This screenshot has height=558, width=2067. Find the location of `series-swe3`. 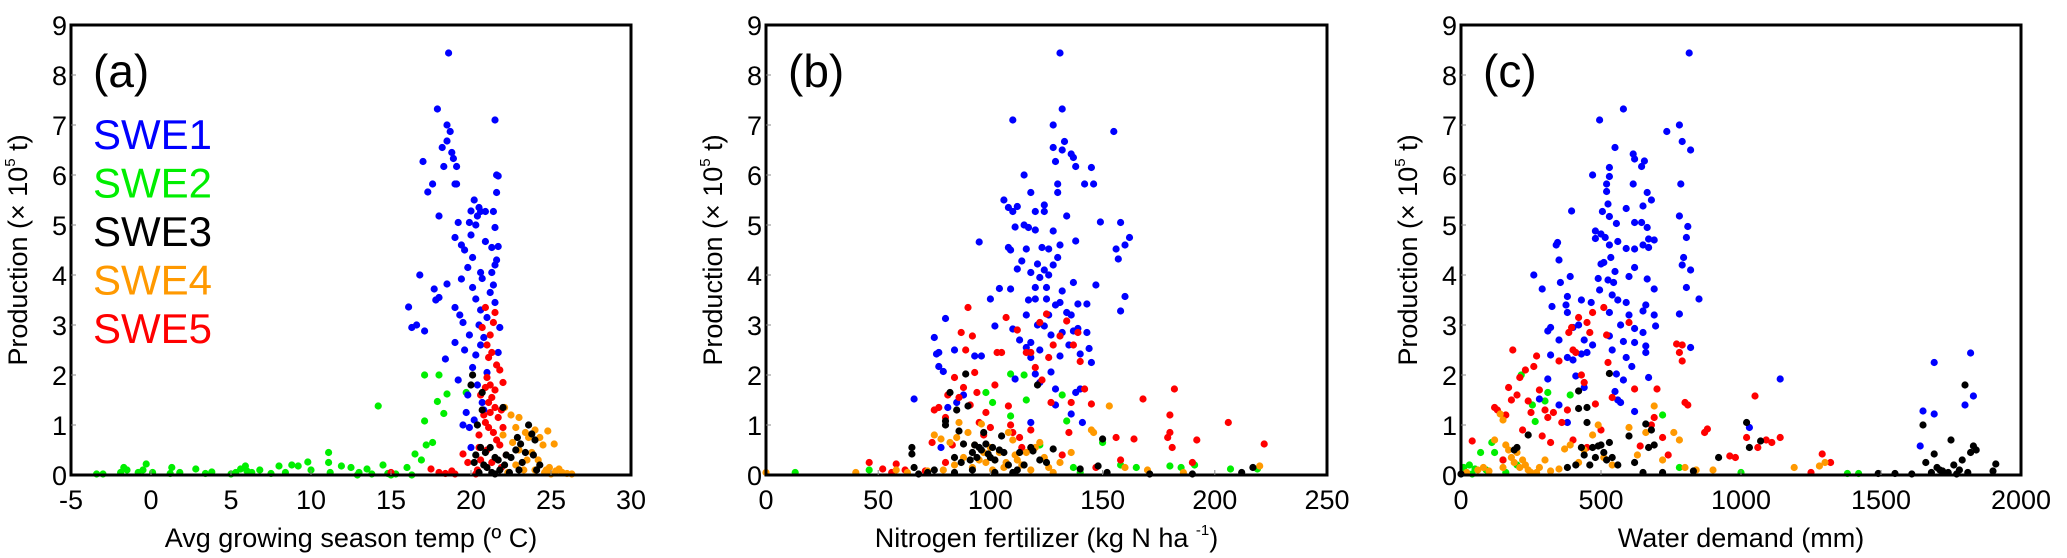

series-swe3 is located at coordinates (1728, 423).